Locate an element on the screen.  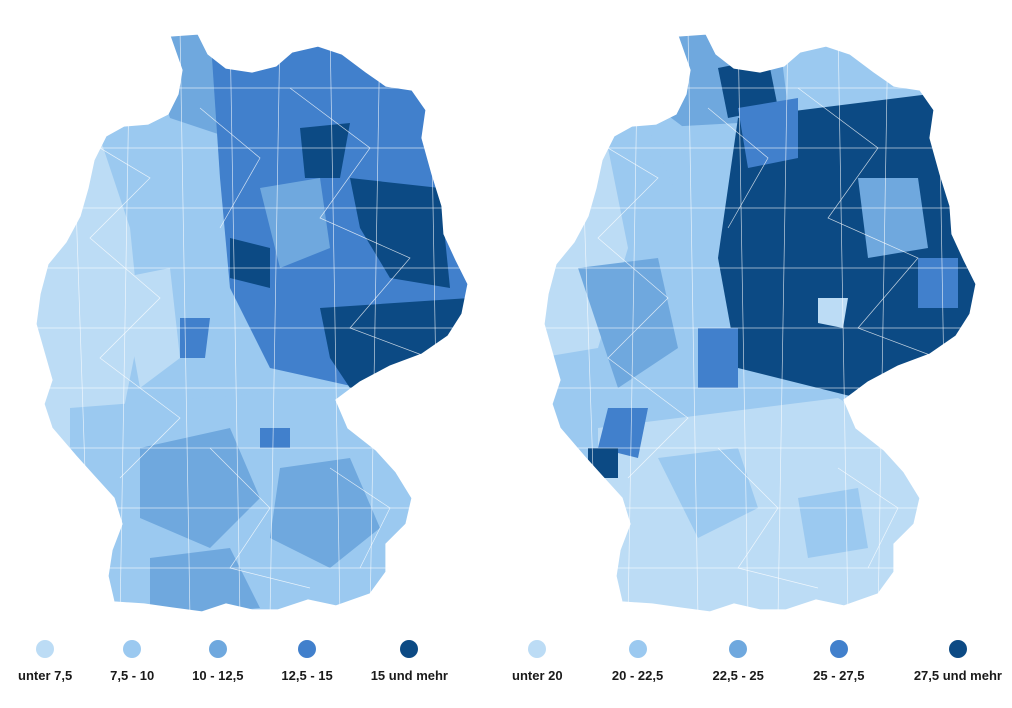
legend-item: 12,5 - 15 is located at coordinates (307, 661).